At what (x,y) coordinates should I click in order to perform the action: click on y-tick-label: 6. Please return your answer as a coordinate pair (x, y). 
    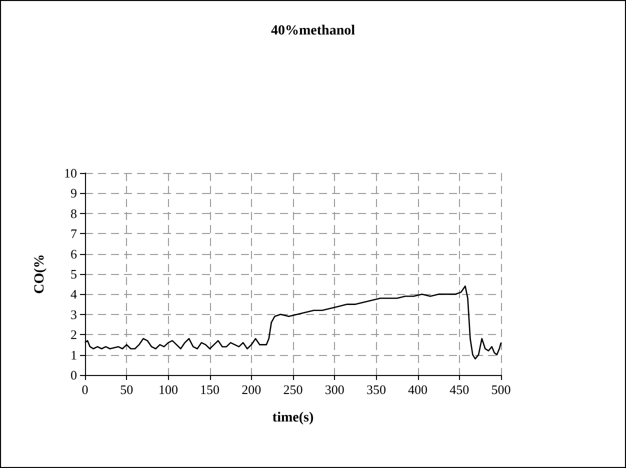
    Looking at the image, I should click on (74, 254).